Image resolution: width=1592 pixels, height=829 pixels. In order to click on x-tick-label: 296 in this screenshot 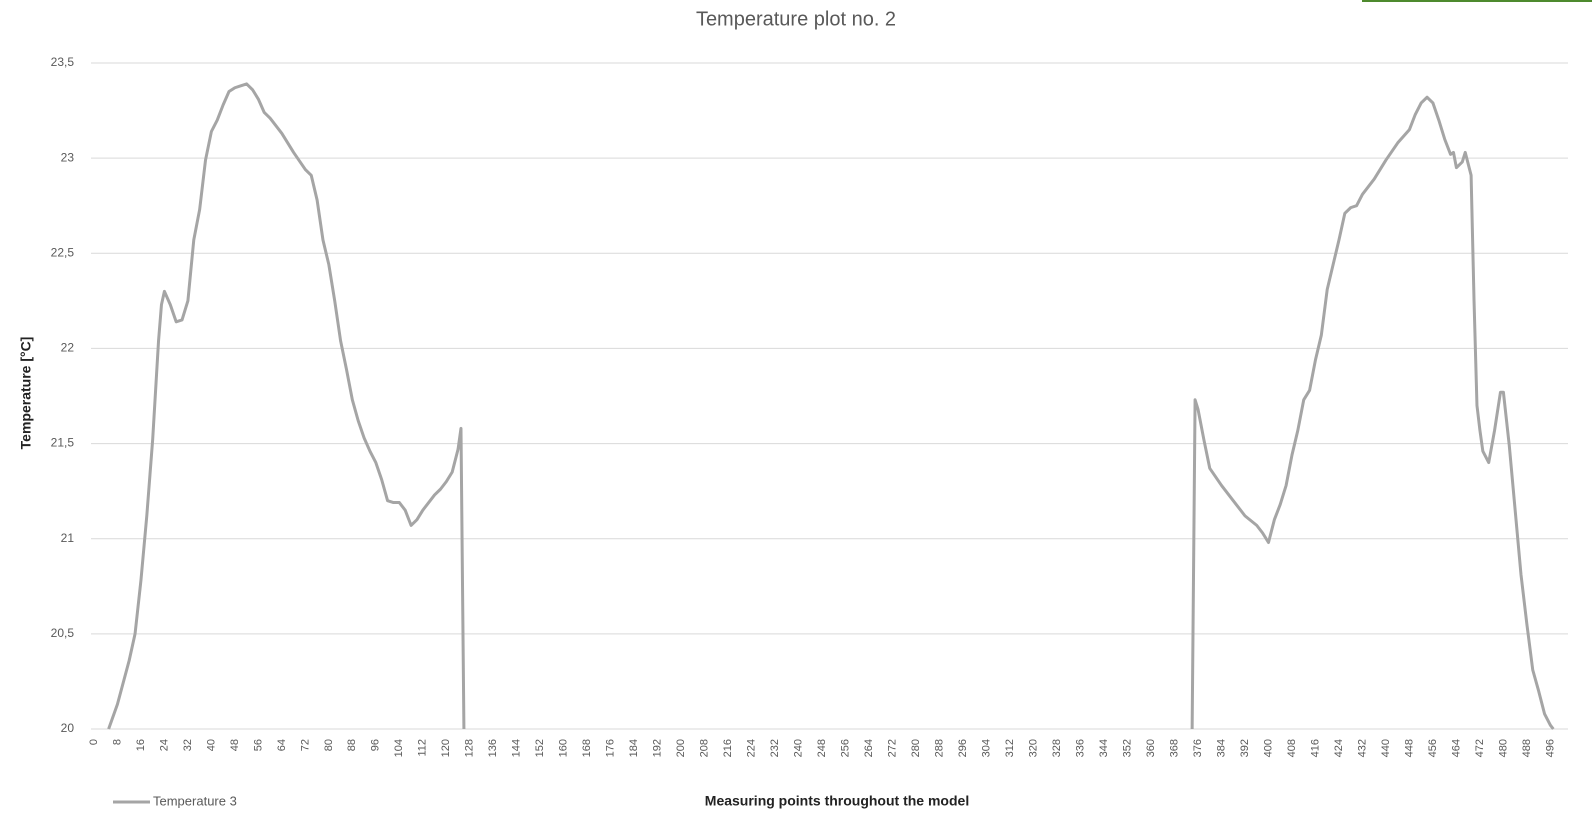, I will do `click(963, 748)`.